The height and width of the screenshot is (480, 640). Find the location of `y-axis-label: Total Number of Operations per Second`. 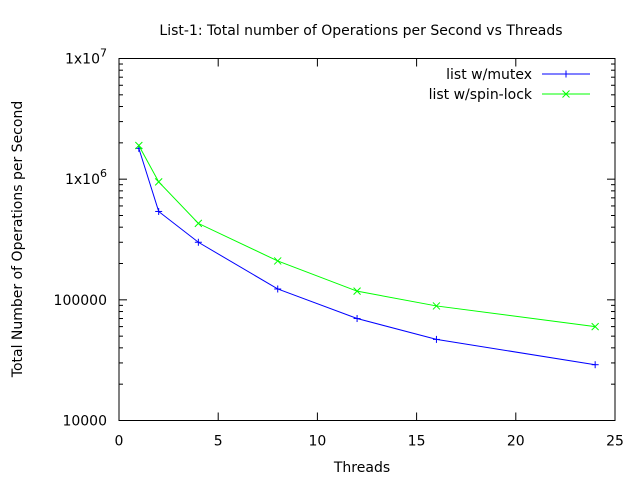

y-axis-label: Total Number of Operations per Second is located at coordinates (18, 239).